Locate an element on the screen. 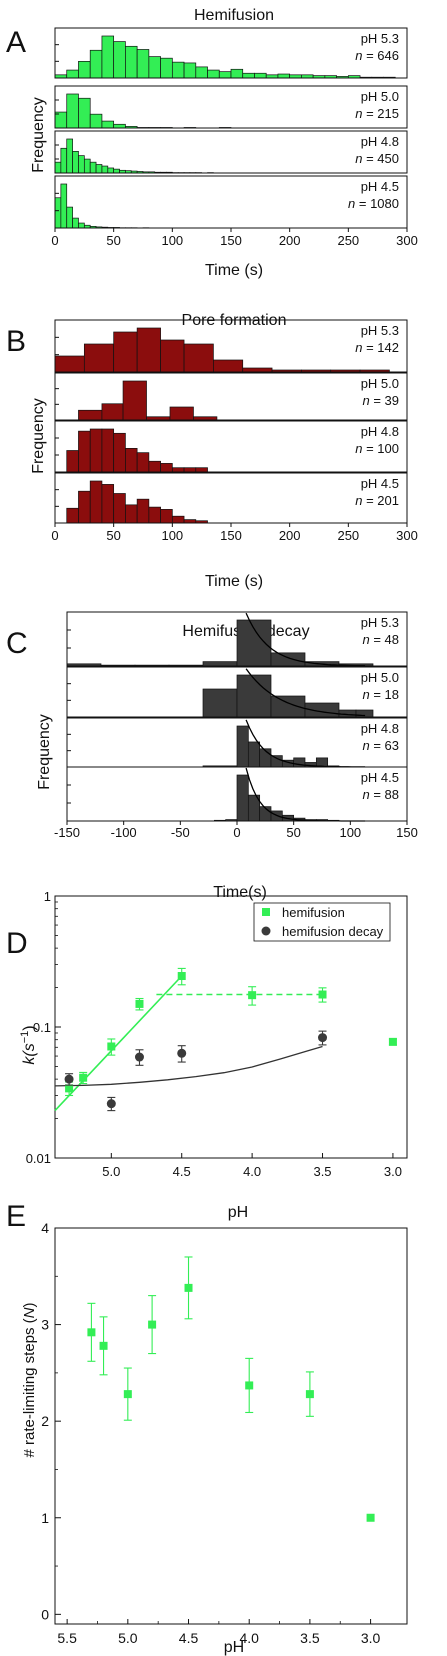  legend-marker-decay is located at coordinates (266, 931).